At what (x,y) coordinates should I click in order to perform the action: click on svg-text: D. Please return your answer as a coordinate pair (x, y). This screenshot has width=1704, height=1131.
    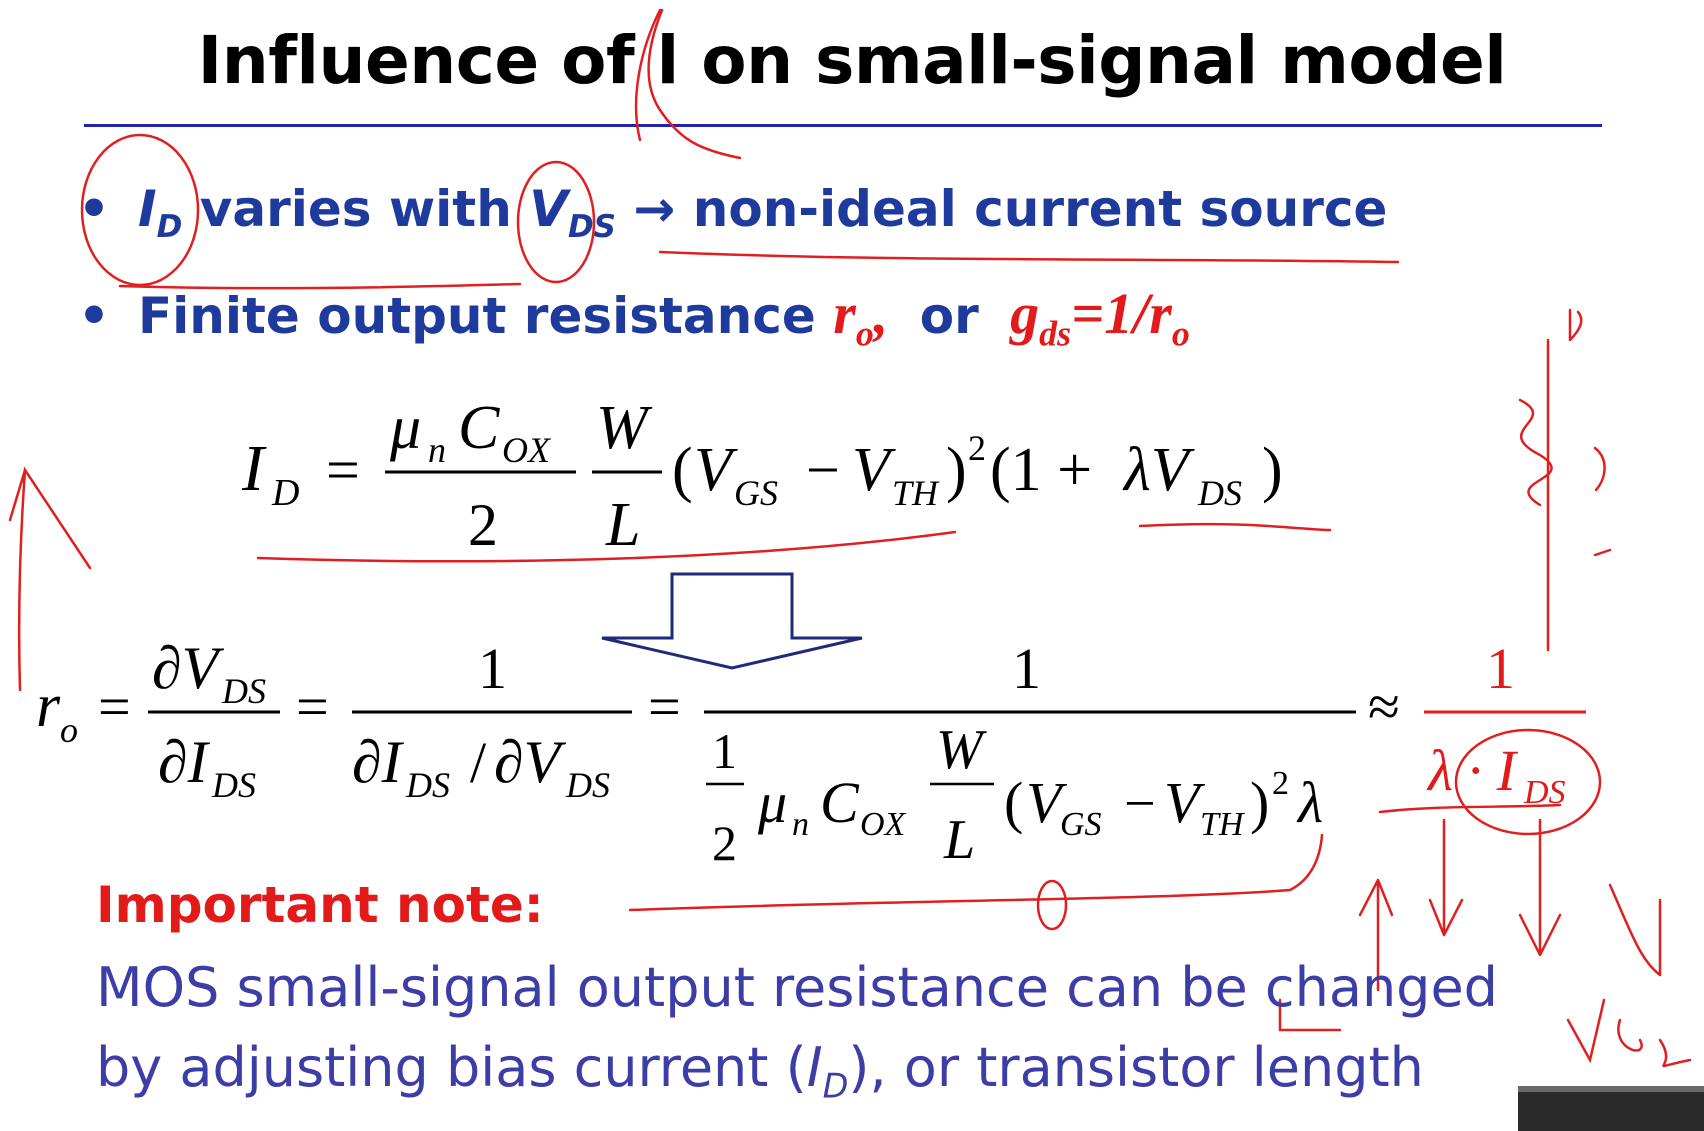
    Looking at the image, I should click on (285, 493).